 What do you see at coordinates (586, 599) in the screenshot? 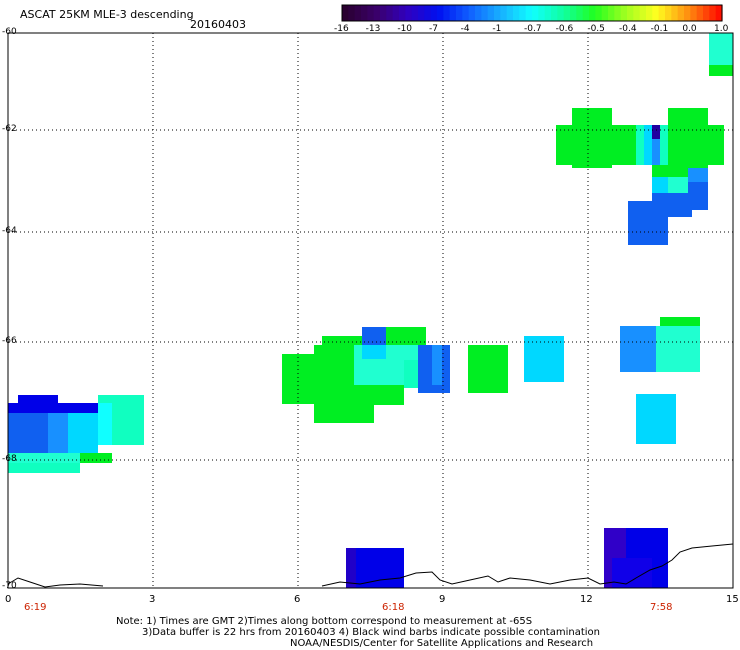
I see `hour-tick: 12` at bounding box center [586, 599].